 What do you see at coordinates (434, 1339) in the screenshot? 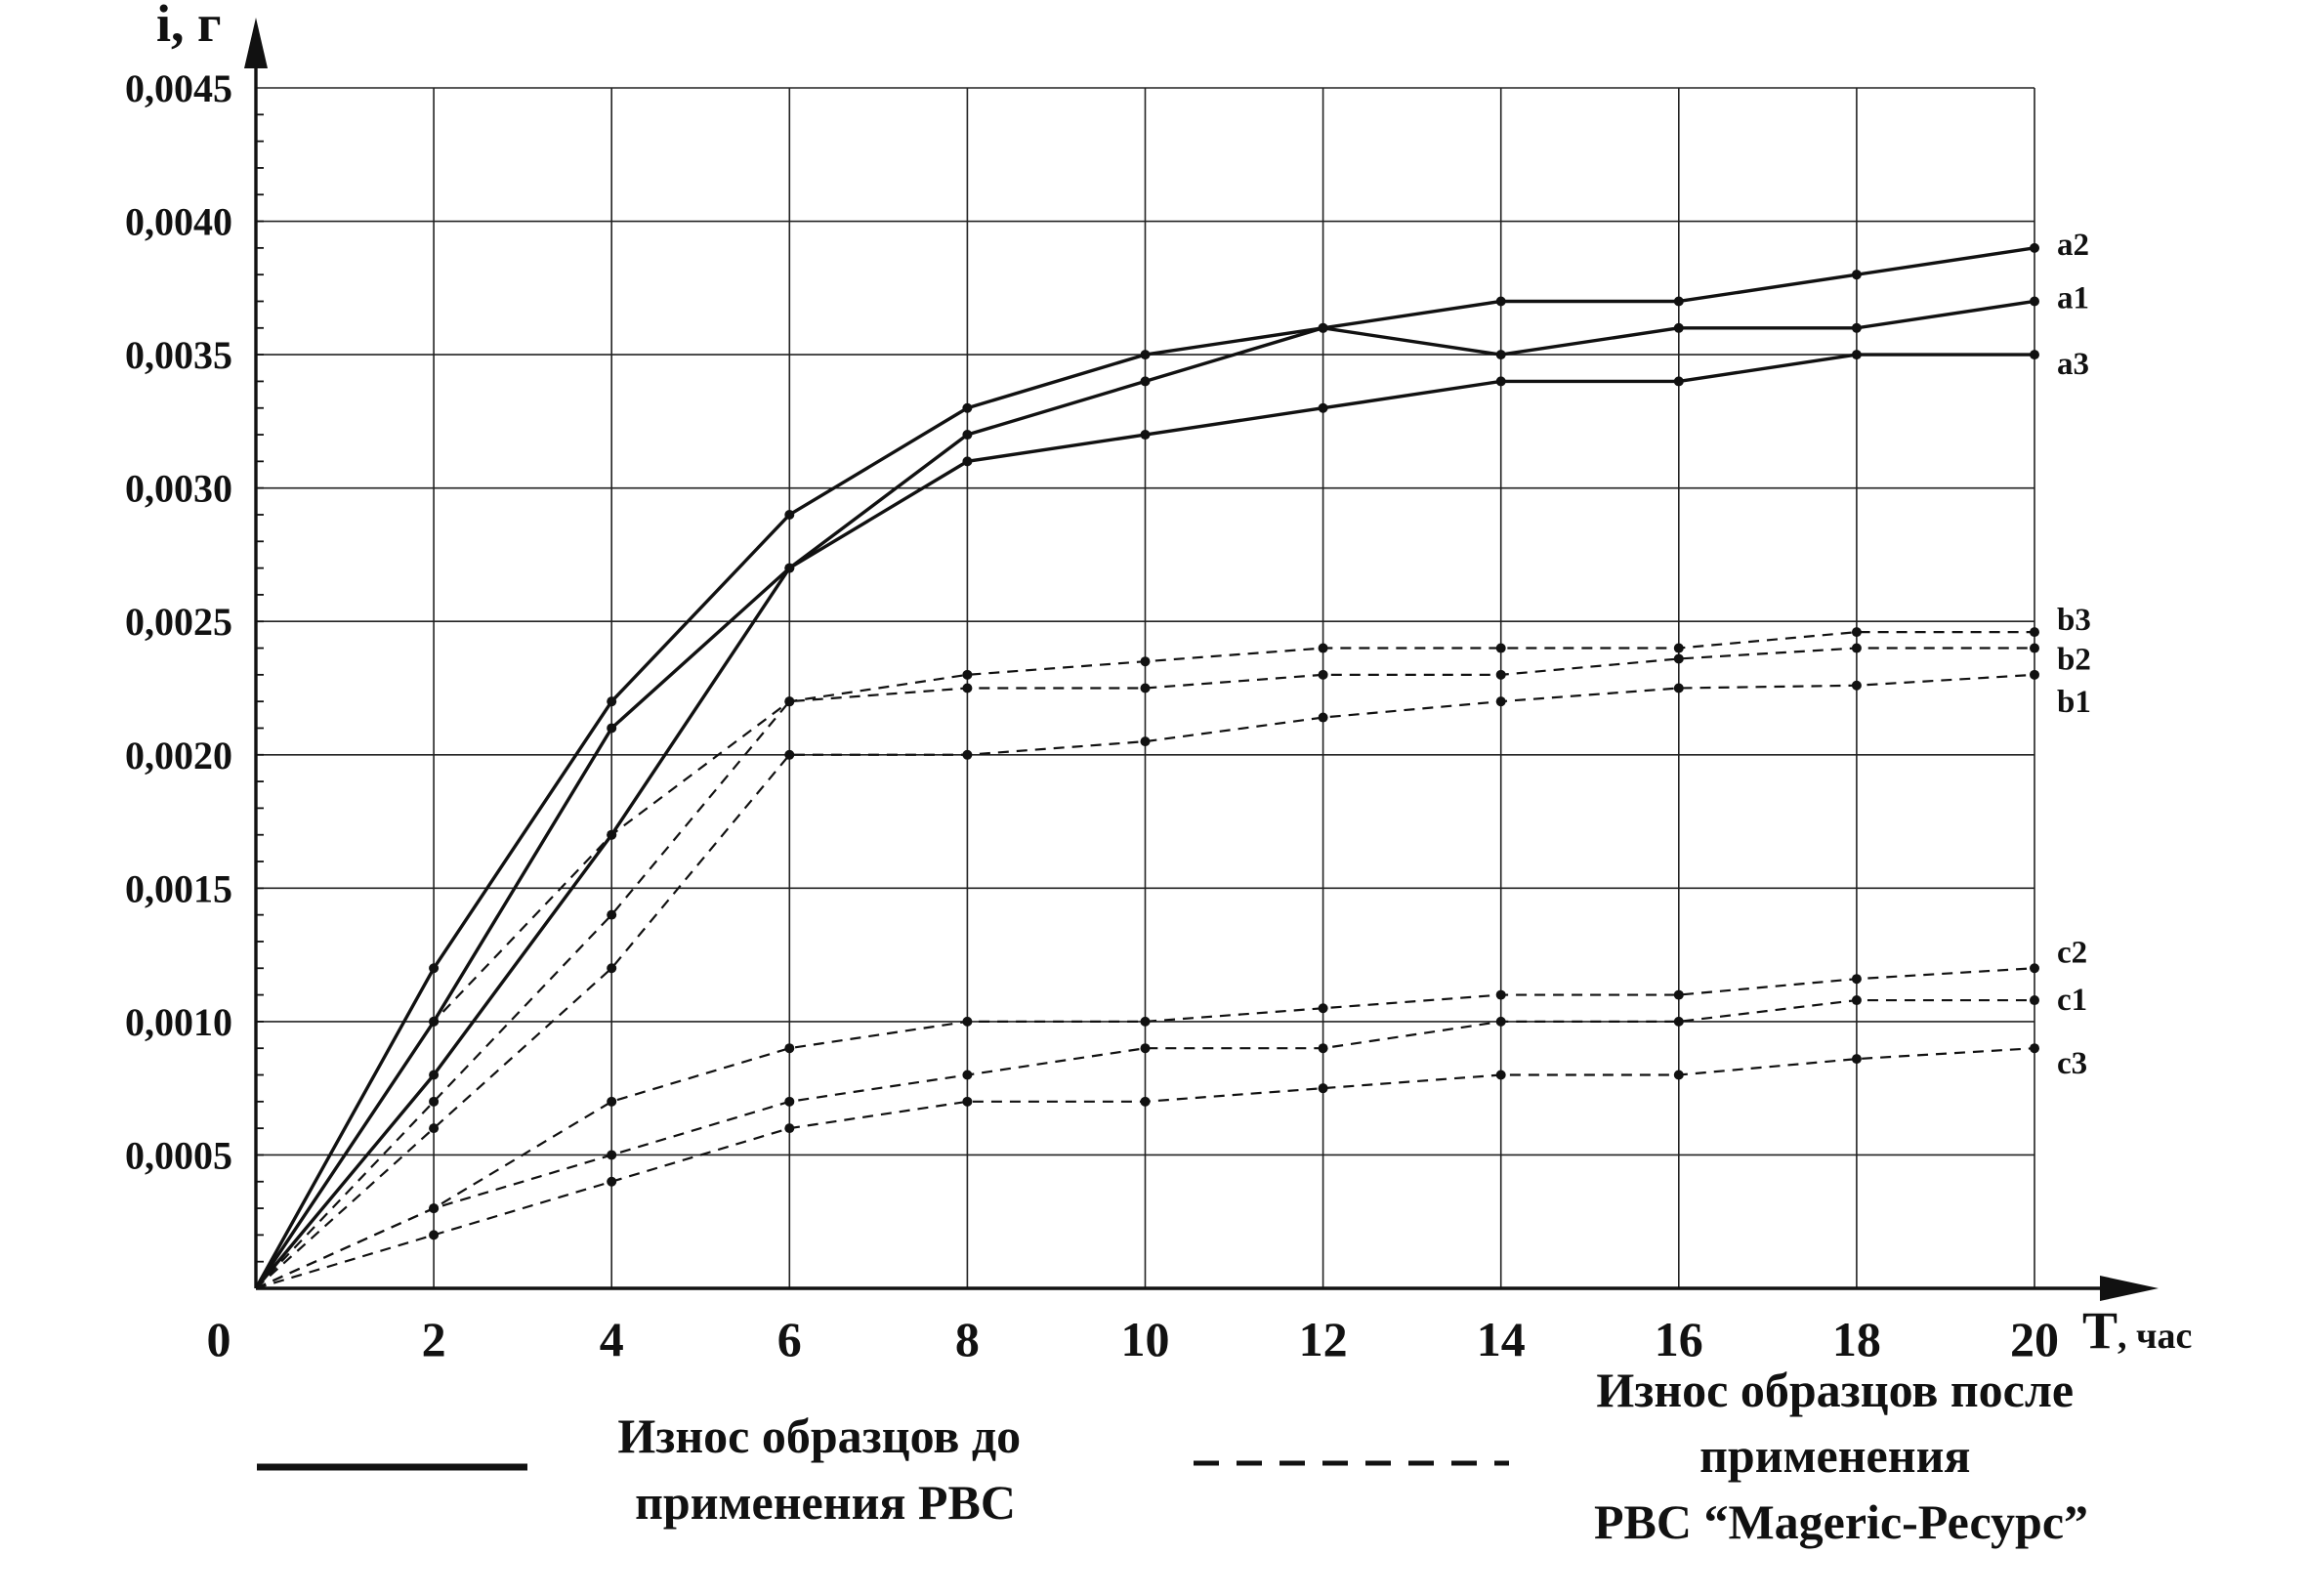
I see `x-tick-label: 2` at bounding box center [434, 1339].